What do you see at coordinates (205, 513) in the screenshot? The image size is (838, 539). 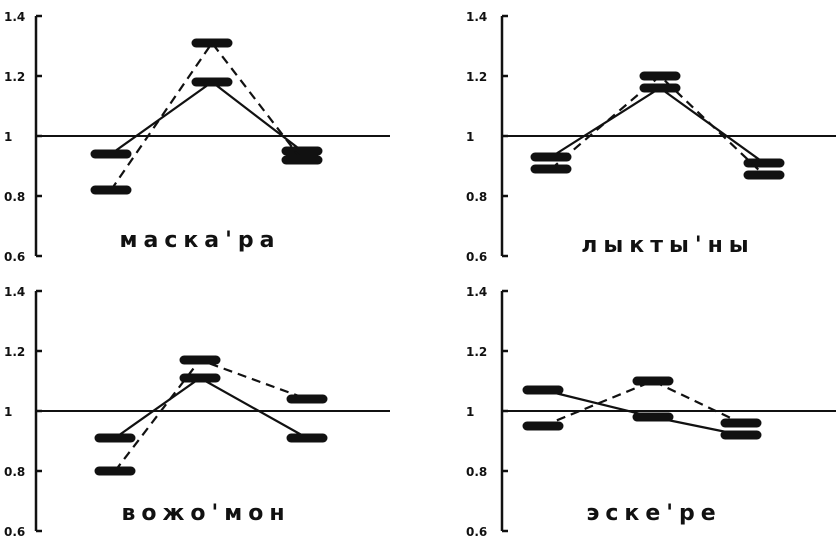 I see `chart-title: вожо'мон` at bounding box center [205, 513].